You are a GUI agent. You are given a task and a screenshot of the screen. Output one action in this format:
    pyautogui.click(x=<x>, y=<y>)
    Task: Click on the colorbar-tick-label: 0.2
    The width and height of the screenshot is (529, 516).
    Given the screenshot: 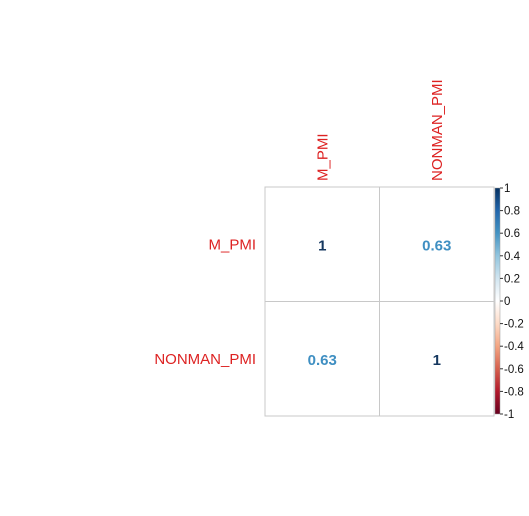 What is the action you would take?
    pyautogui.click(x=512, y=279)
    